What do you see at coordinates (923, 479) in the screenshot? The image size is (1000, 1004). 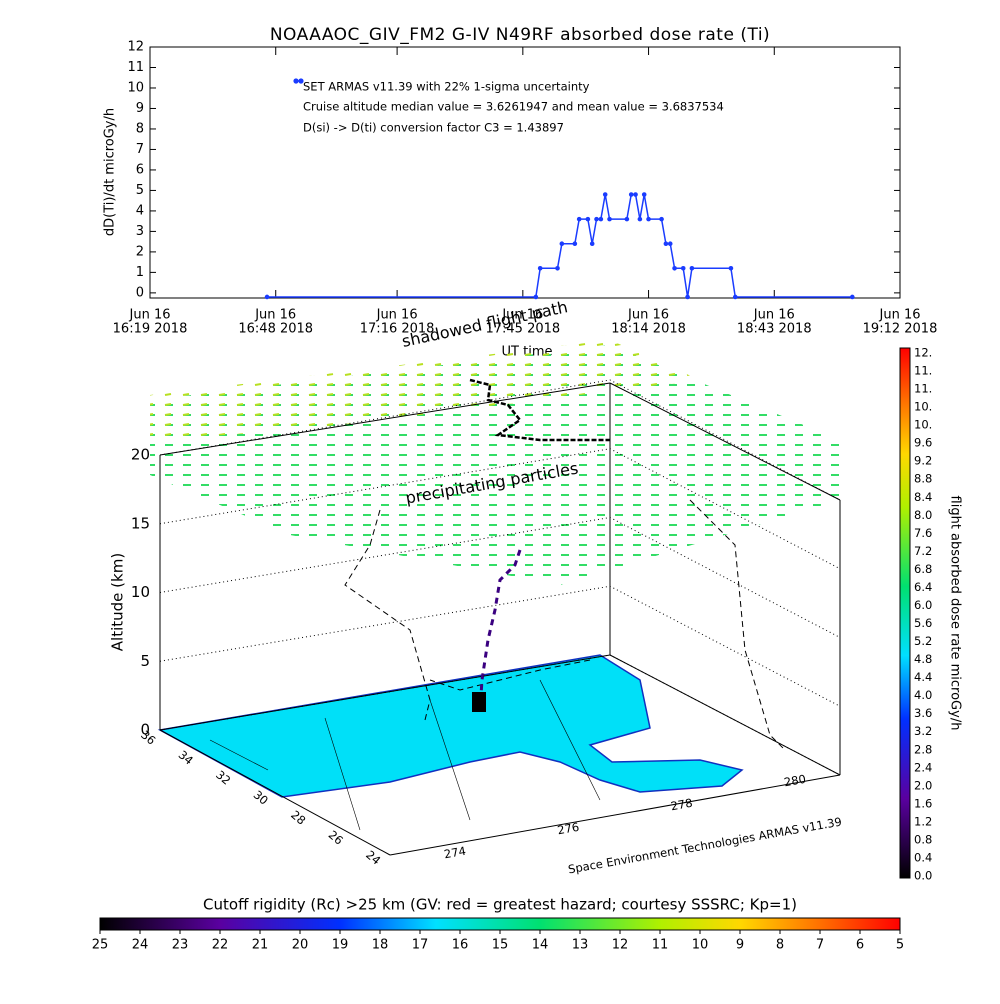 I see `colorbar-tick-label: 8.8` at bounding box center [923, 479].